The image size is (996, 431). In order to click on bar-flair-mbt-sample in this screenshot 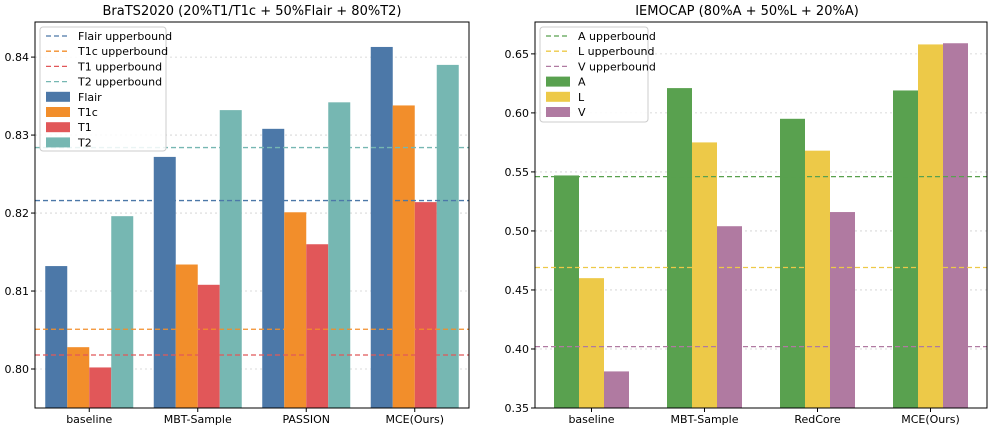, I will do `click(164, 282)`.